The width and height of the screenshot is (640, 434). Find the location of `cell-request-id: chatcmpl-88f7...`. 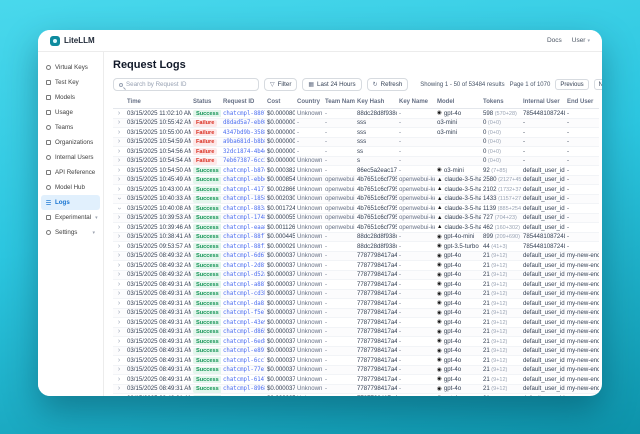

cell-request-id: chatcmpl-88f7... is located at coordinates (243, 237).